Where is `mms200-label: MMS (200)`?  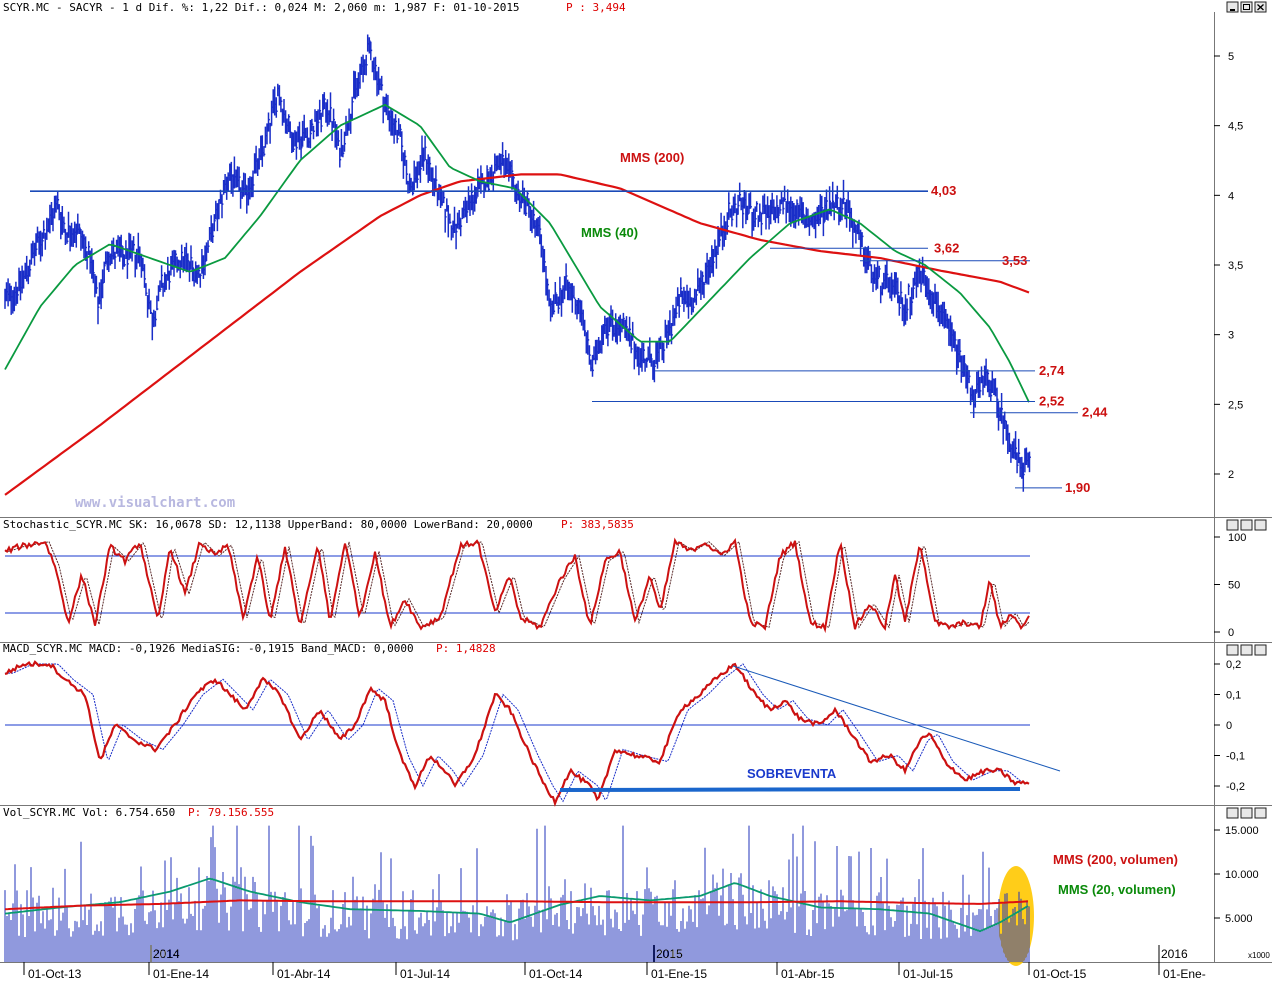 mms200-label: MMS (200) is located at coordinates (652, 157).